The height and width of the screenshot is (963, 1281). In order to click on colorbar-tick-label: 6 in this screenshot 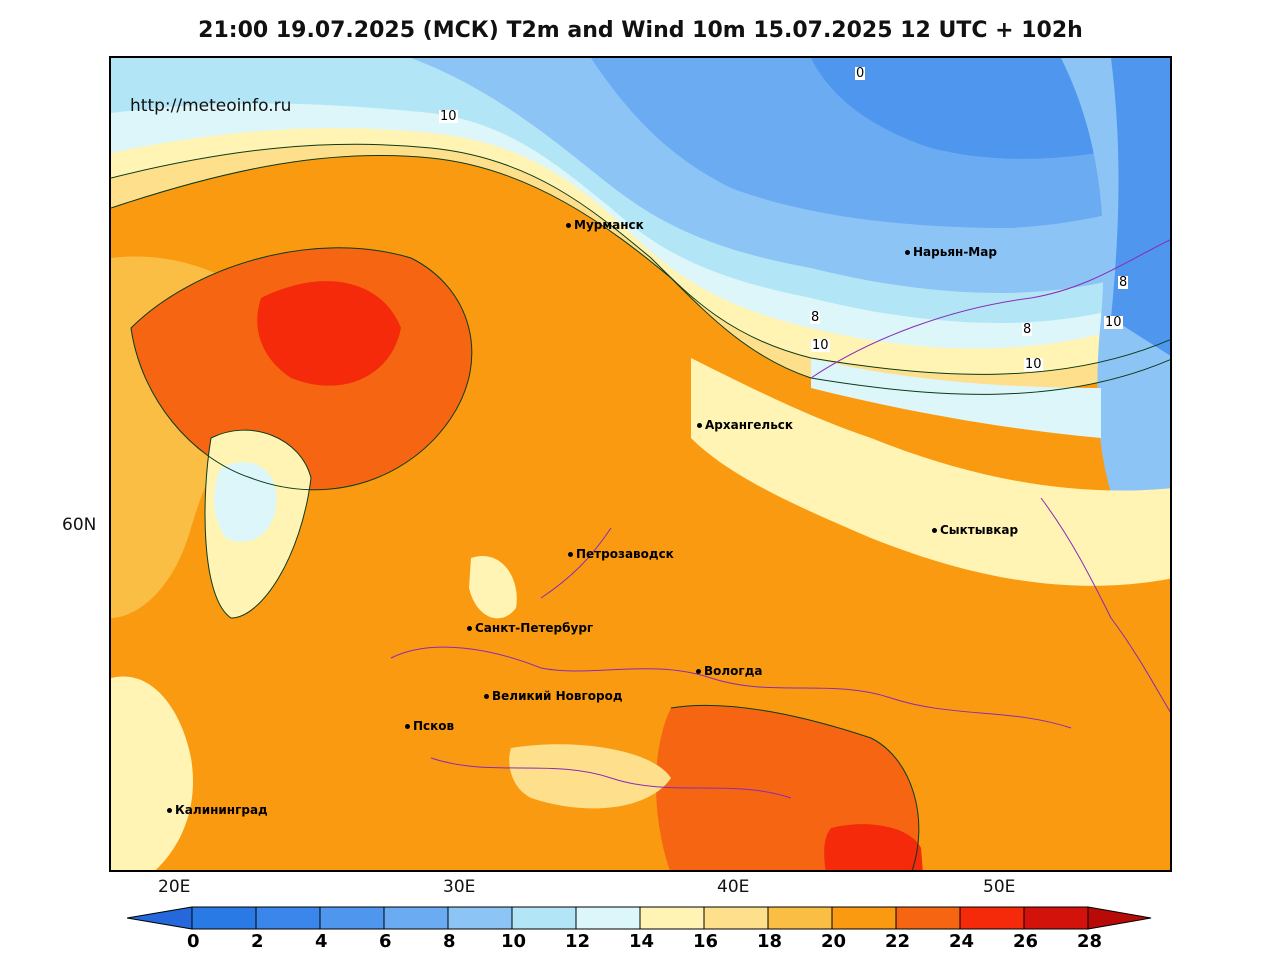, I will do `click(385, 941)`.